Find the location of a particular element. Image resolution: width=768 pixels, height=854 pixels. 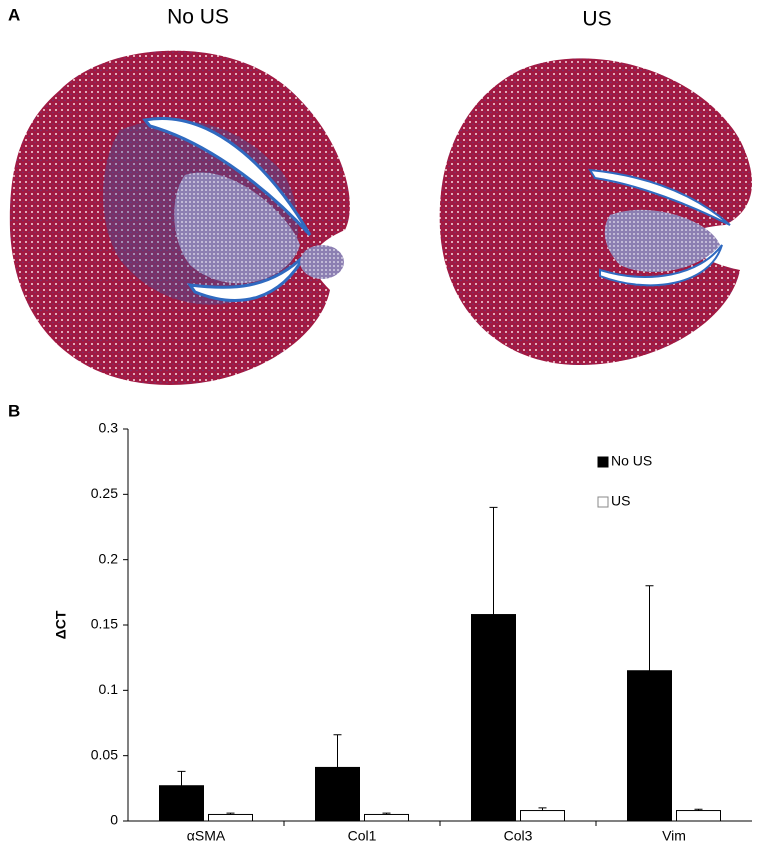

x-tick-label: Col1 is located at coordinates (362, 836).